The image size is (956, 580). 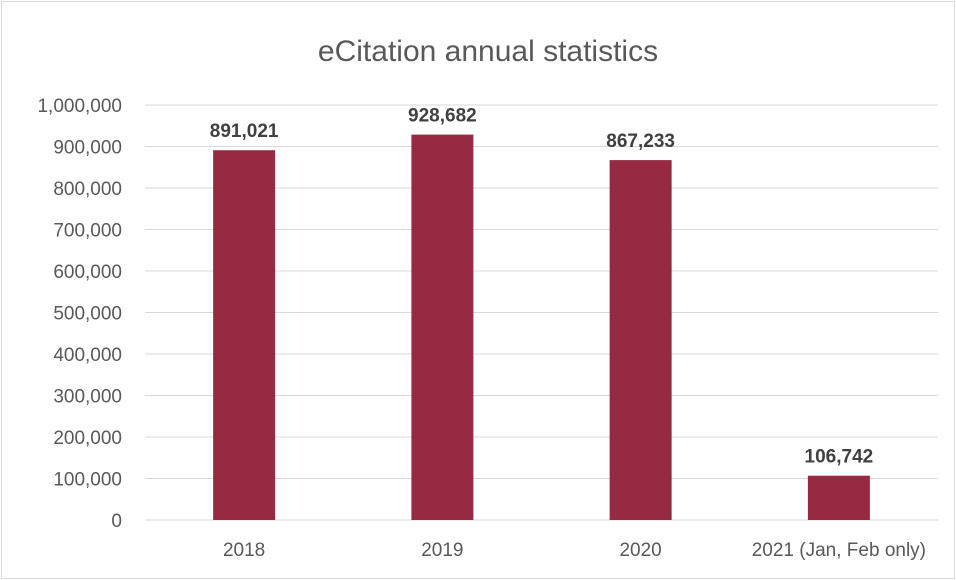 I want to click on x-tick-label: 2018, so click(x=244, y=550).